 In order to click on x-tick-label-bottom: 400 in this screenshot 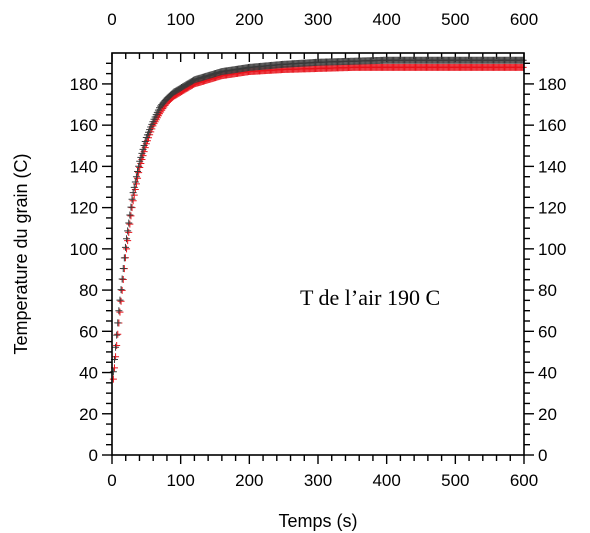, I will do `click(386, 480)`.